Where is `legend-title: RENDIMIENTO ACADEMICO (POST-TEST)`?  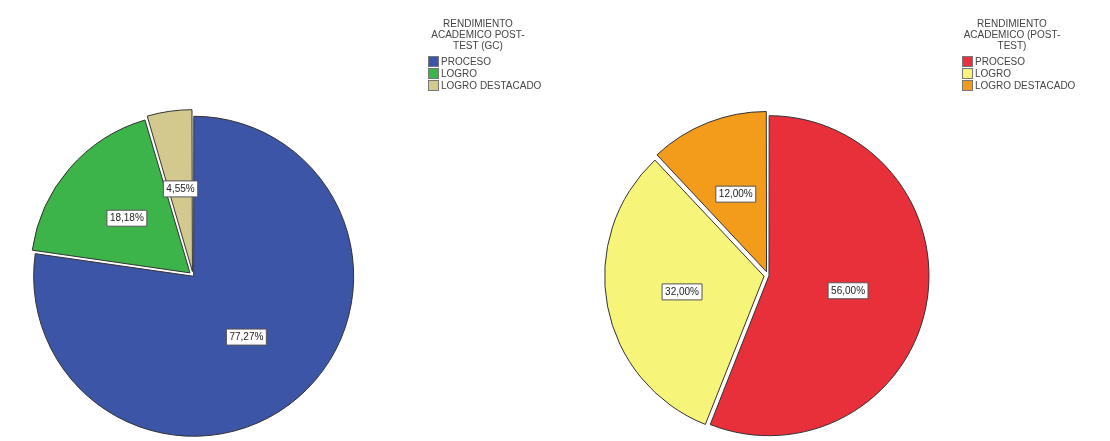 legend-title: RENDIMIENTO ACADEMICO (POST-TEST) is located at coordinates (1012, 34).